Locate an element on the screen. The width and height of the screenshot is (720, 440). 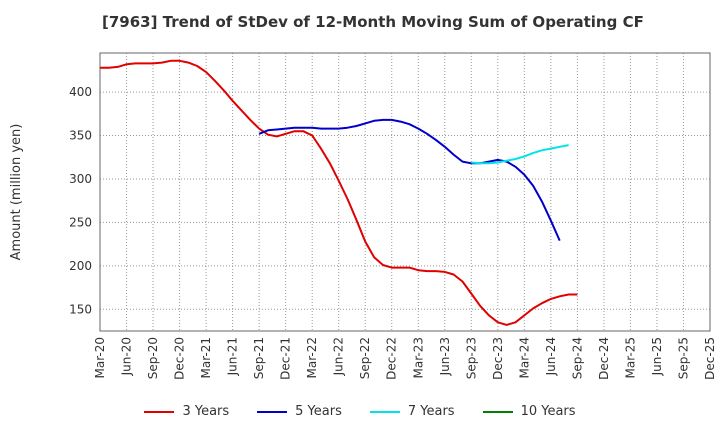
legend-item: 7 Years is located at coordinates (412, 411).